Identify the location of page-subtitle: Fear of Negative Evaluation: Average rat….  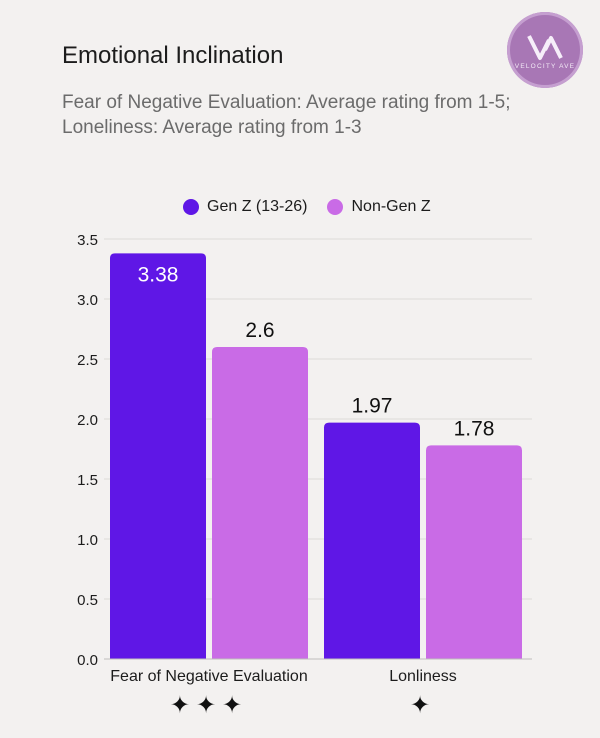
(286, 115).